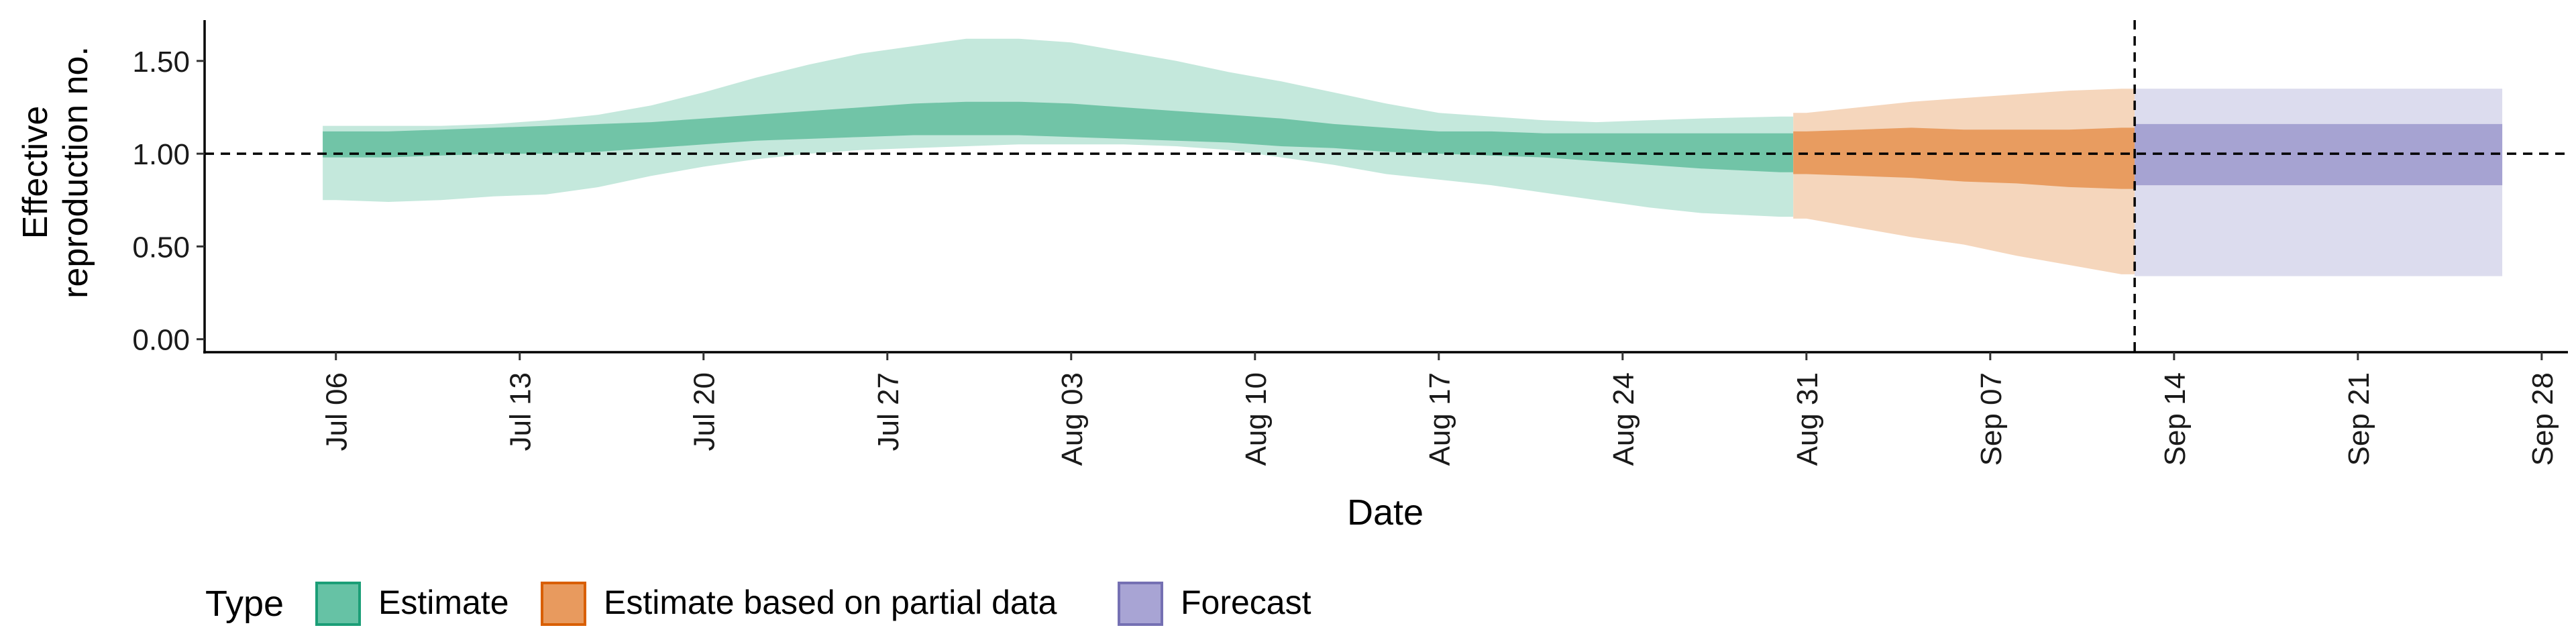  I want to click on x-tick-label: Sep 07, so click(1991, 419).